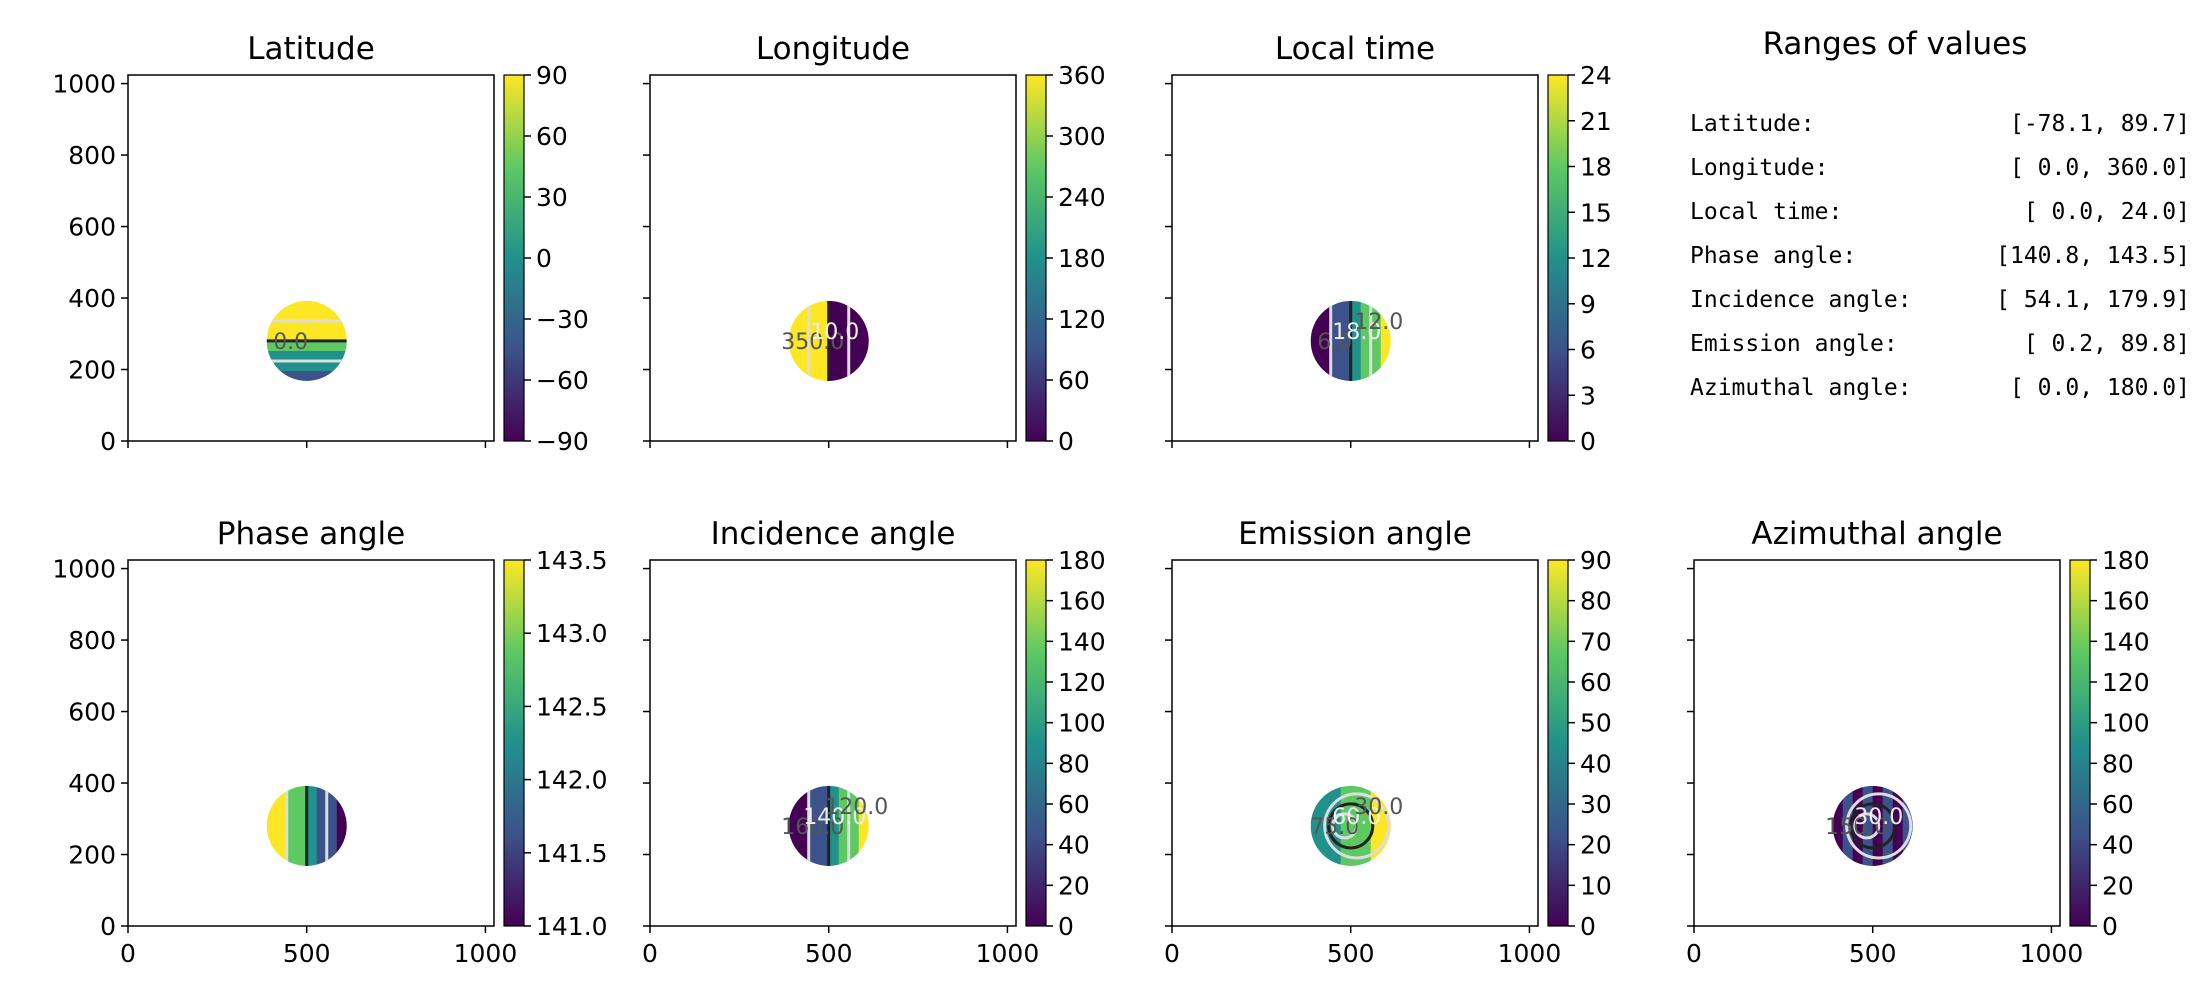  I want to click on range-label: Local time:, so click(1766, 212).